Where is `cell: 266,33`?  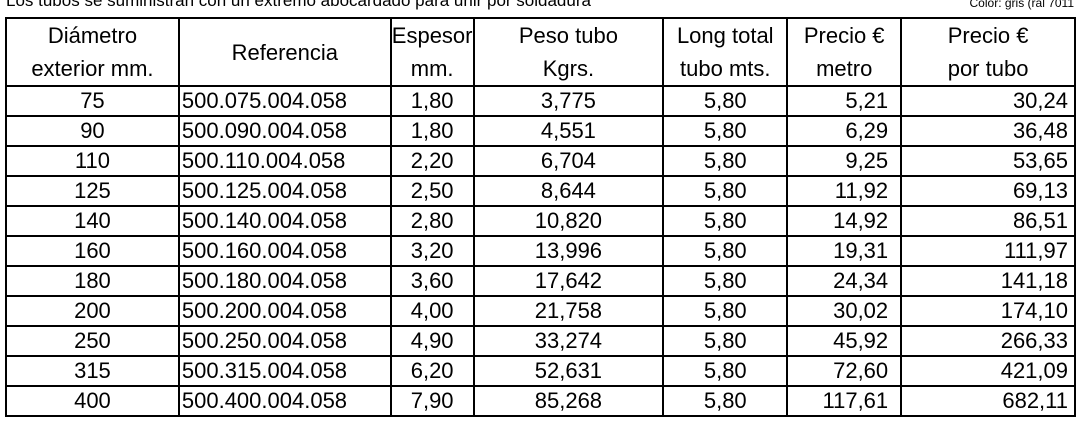
cell: 266,33 is located at coordinates (988, 341).